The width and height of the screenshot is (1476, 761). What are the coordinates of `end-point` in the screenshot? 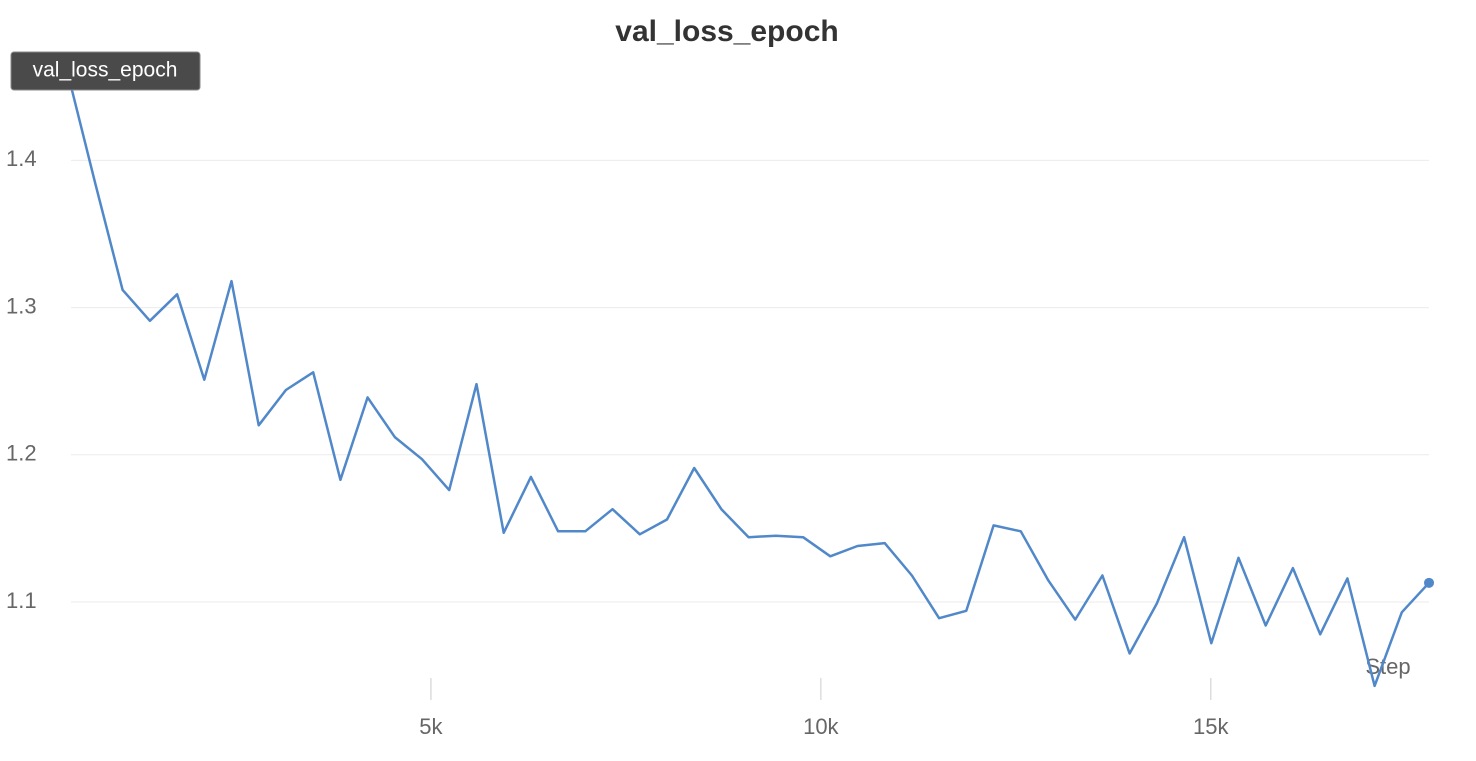 It's located at (1429, 582).